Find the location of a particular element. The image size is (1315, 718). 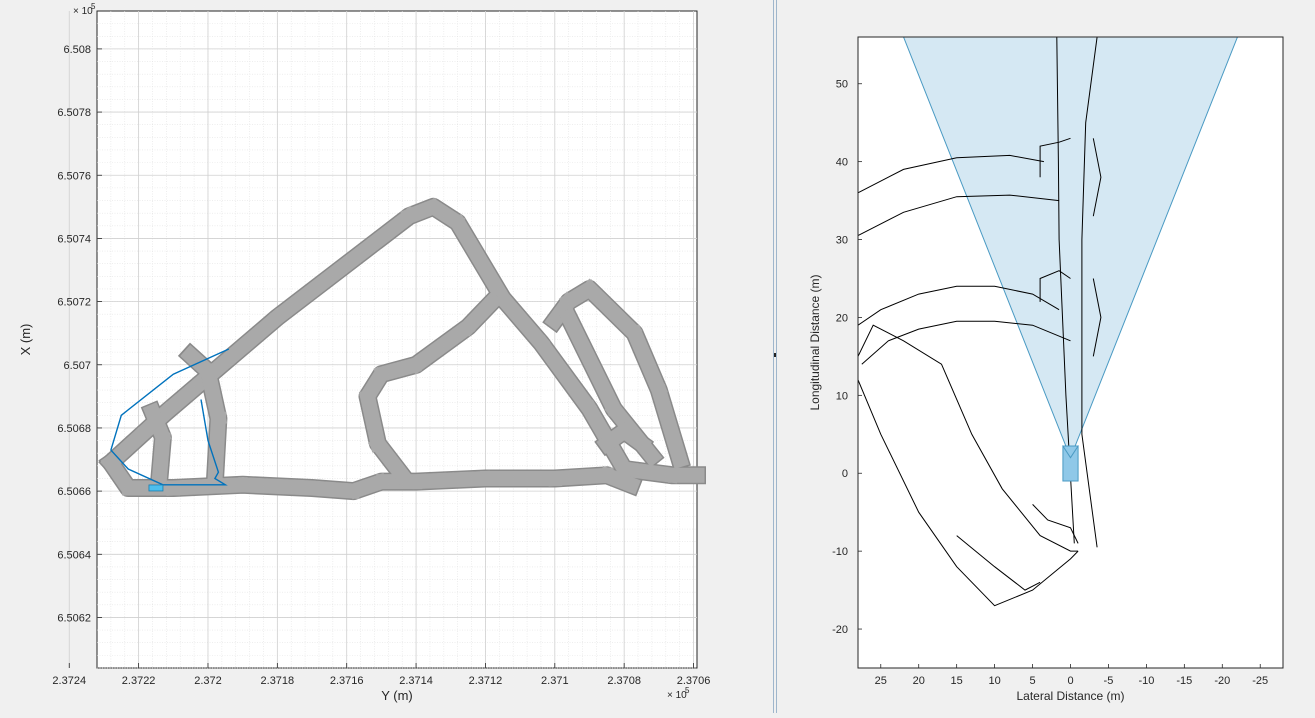

y-tick-label: 6.5074 is located at coordinates (74, 239).